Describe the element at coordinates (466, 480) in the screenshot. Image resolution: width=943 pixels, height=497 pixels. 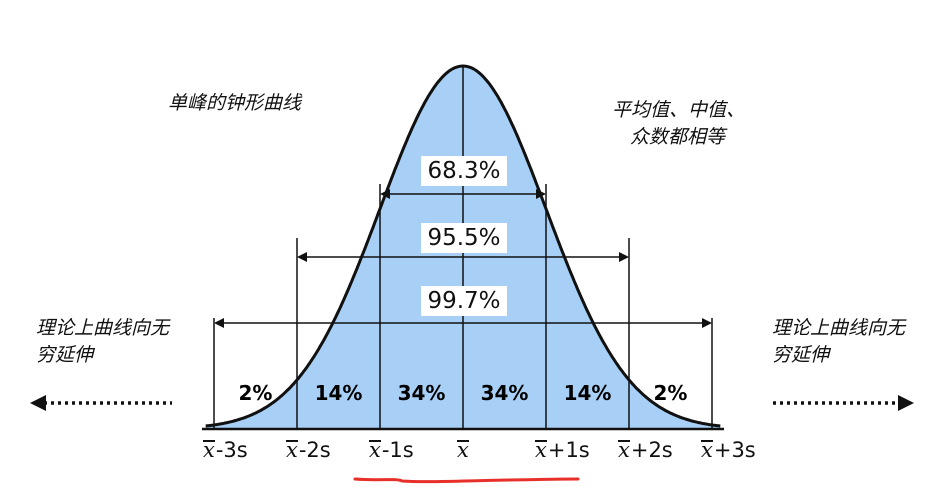
I see `red-underline` at that location.